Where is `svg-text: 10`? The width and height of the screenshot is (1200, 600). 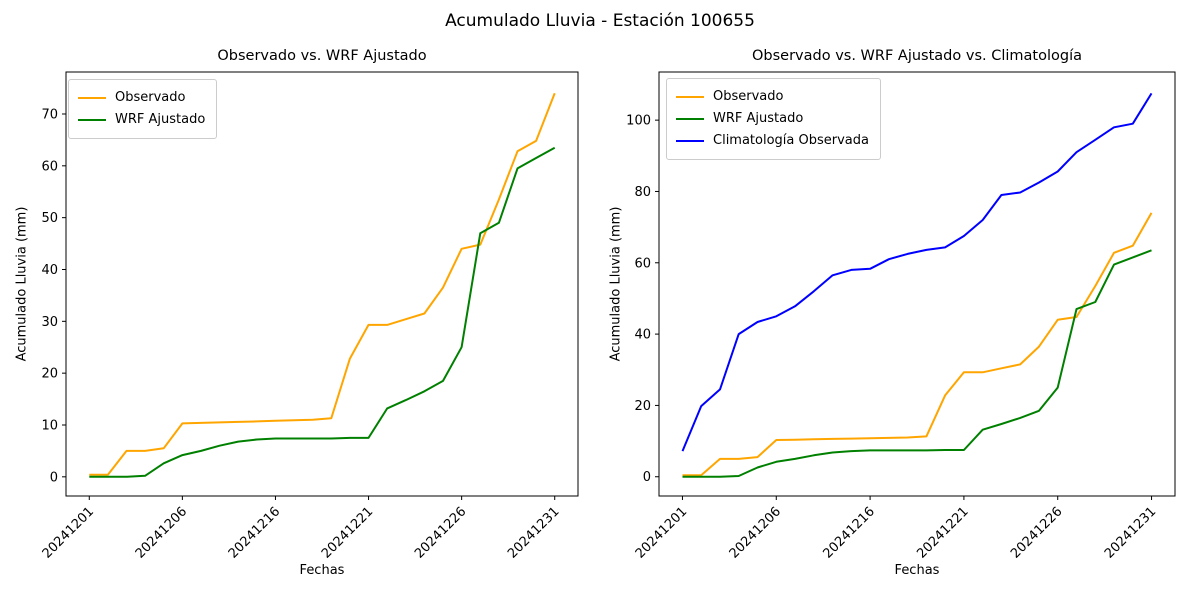 svg-text: 10 is located at coordinates (49, 425).